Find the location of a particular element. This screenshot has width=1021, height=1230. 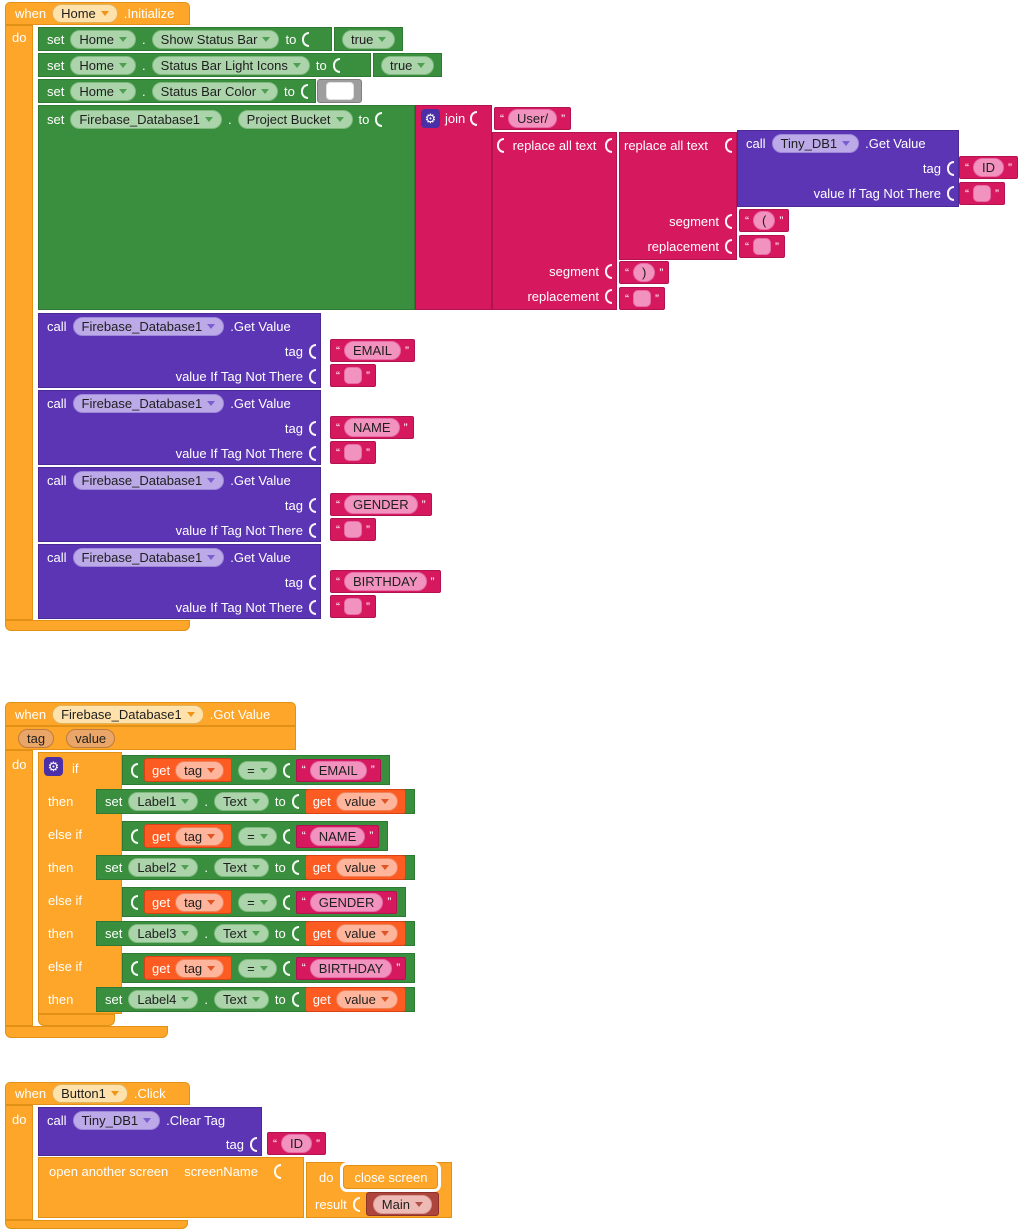

component-dropdown: Tiny_DB1 is located at coordinates (815, 143).